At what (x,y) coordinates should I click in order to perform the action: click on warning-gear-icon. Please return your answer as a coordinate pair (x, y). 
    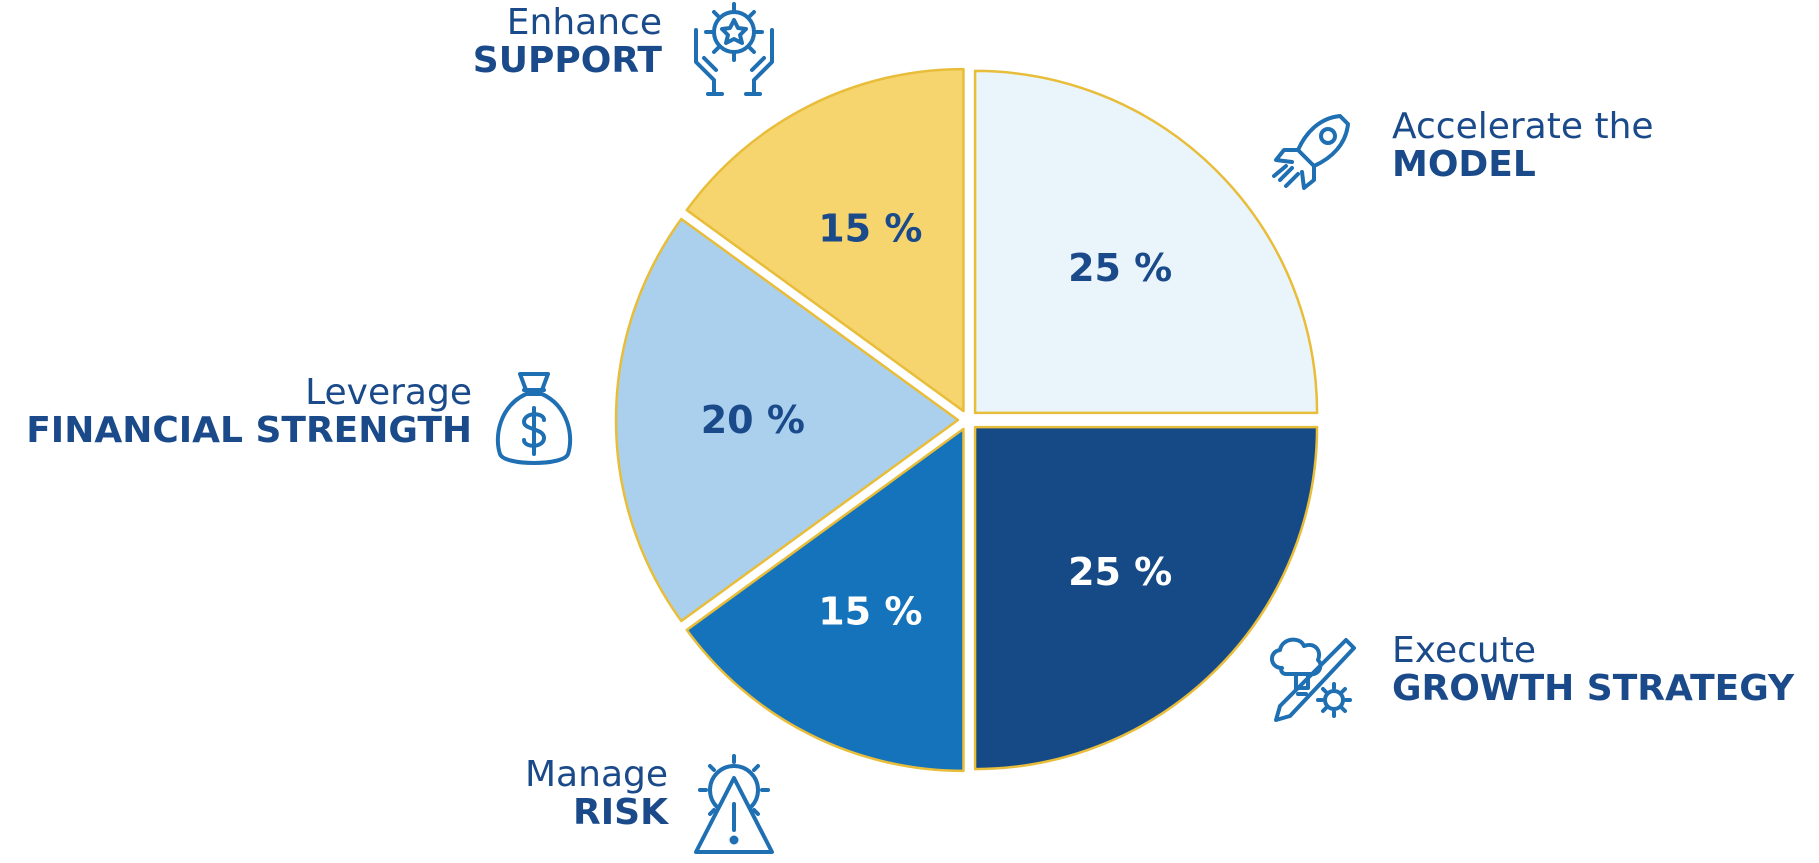
    Looking at the image, I should click on (734, 804).